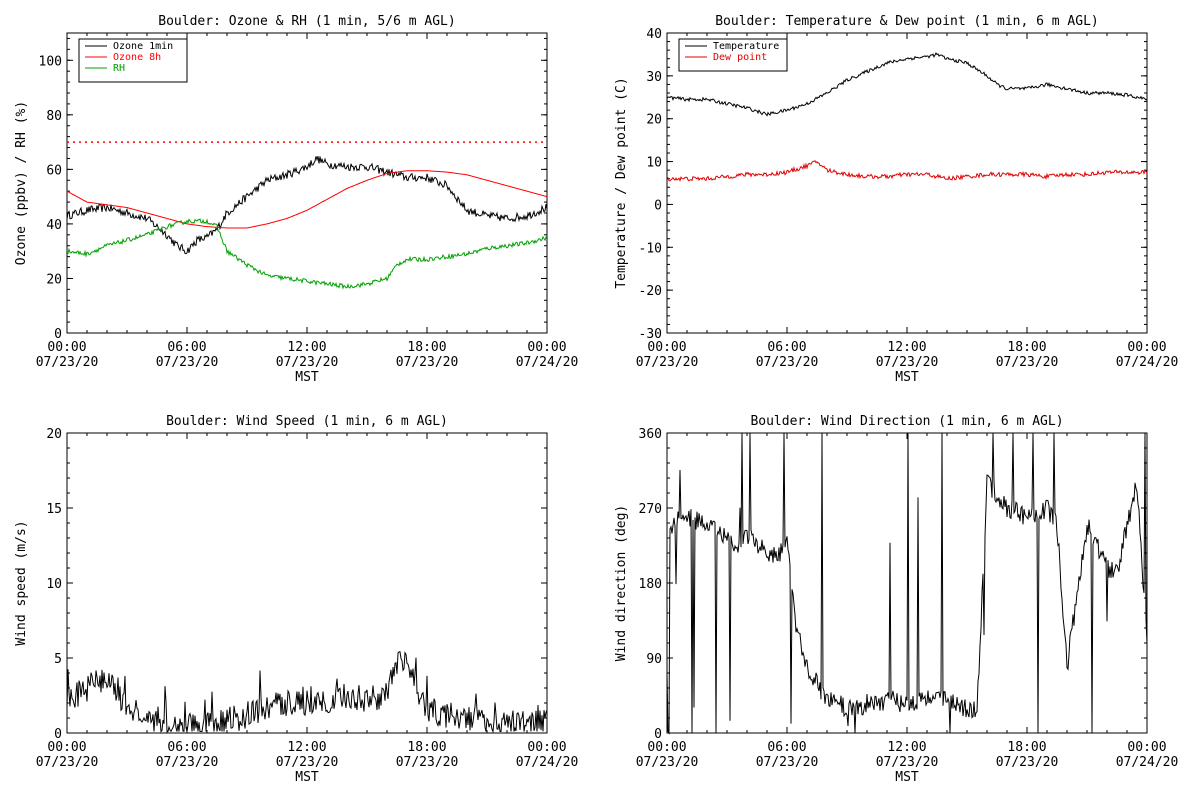 The height and width of the screenshot is (800, 1200). What do you see at coordinates (307, 692) in the screenshot?
I see `series-line-main` at bounding box center [307, 692].